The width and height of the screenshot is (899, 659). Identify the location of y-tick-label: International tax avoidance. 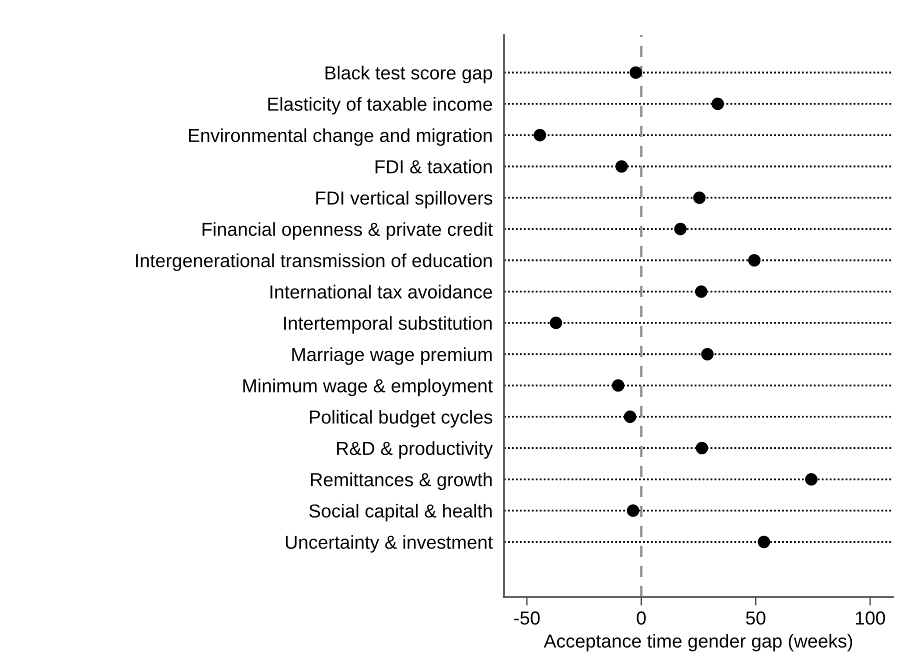
(381, 291).